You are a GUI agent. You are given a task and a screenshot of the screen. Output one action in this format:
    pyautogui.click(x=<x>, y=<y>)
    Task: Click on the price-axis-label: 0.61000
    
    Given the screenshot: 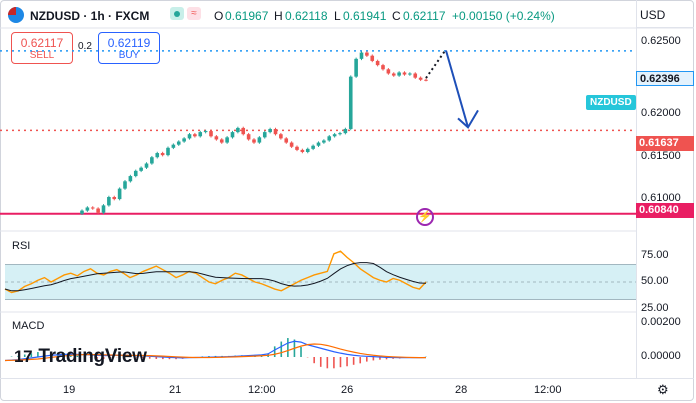 What is the action you would take?
    pyautogui.click(x=661, y=198)
    